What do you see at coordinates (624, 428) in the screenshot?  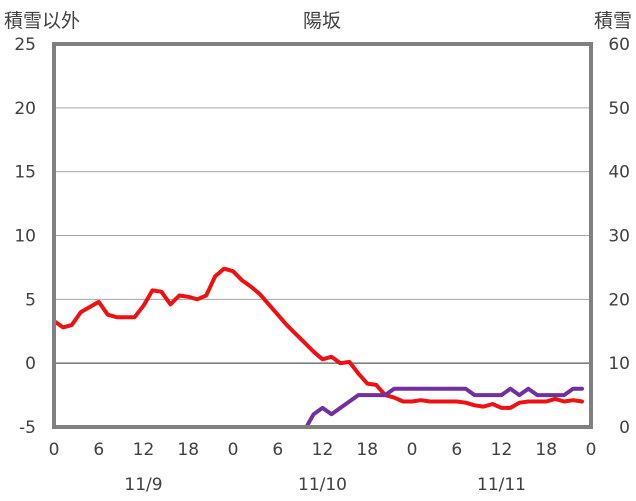 I see `y-right-tick-label: 0` at bounding box center [624, 428].